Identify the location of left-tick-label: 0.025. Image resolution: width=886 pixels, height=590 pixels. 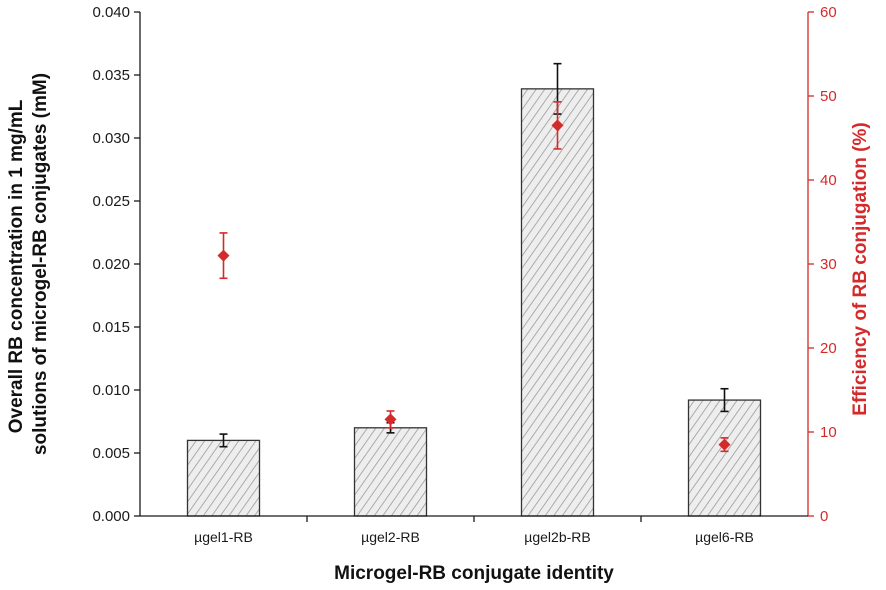
(111, 201).